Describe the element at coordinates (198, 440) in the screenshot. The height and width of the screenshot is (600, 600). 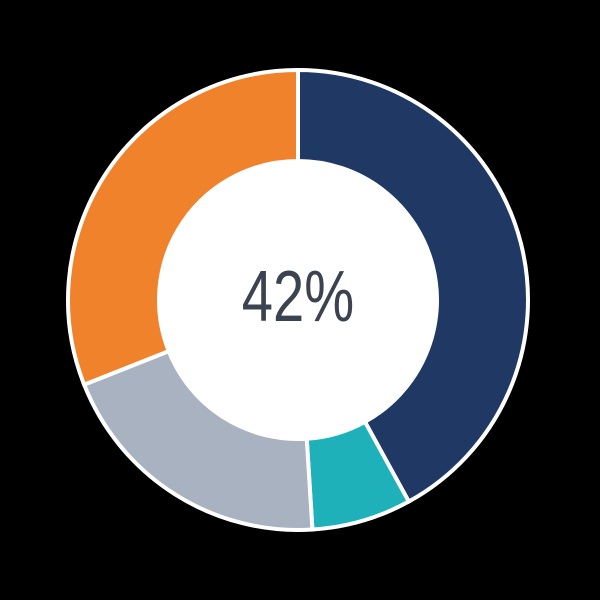
I see `donut-segment-gray` at that location.